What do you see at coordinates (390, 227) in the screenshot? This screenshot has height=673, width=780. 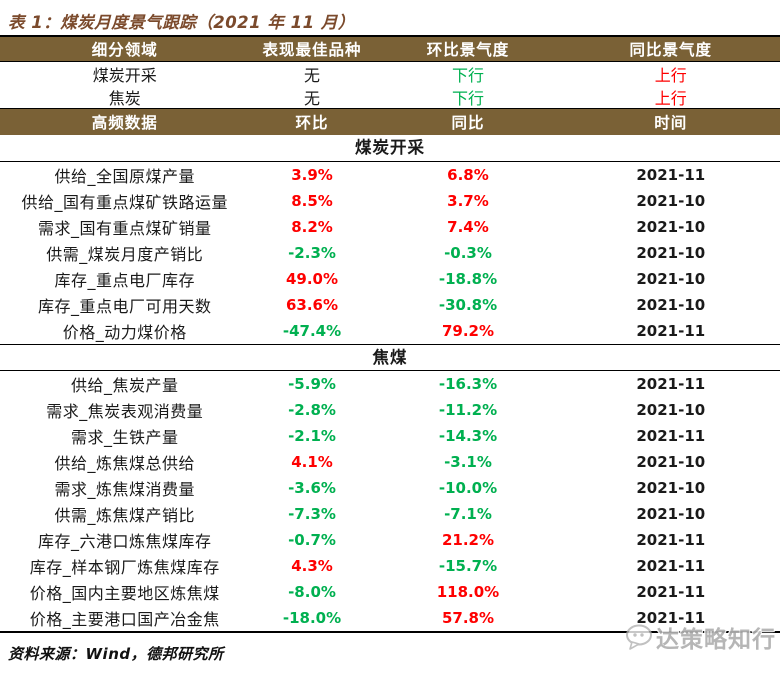 I see `table-row: 需求_国有重点煤矿销量 8.2% 7.4% 2021-10` at bounding box center [390, 227].